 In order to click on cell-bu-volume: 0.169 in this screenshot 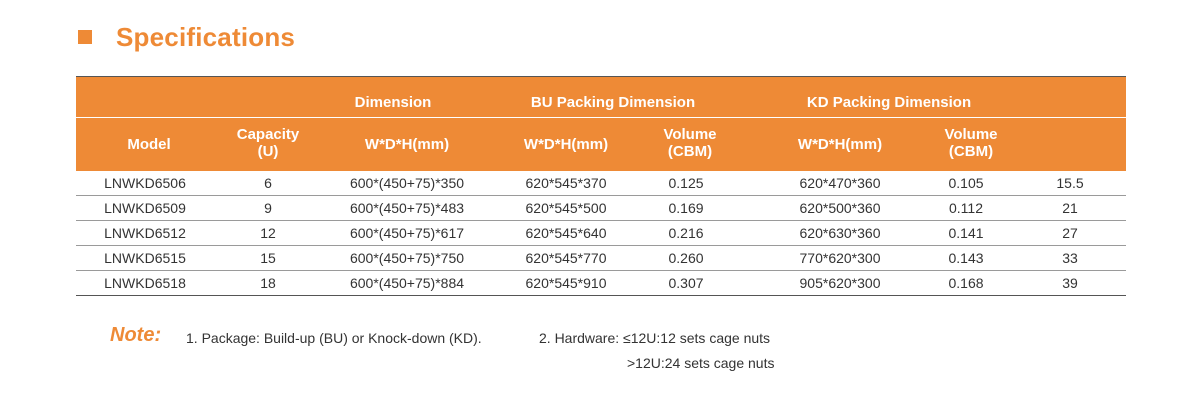, I will do `click(686, 208)`.